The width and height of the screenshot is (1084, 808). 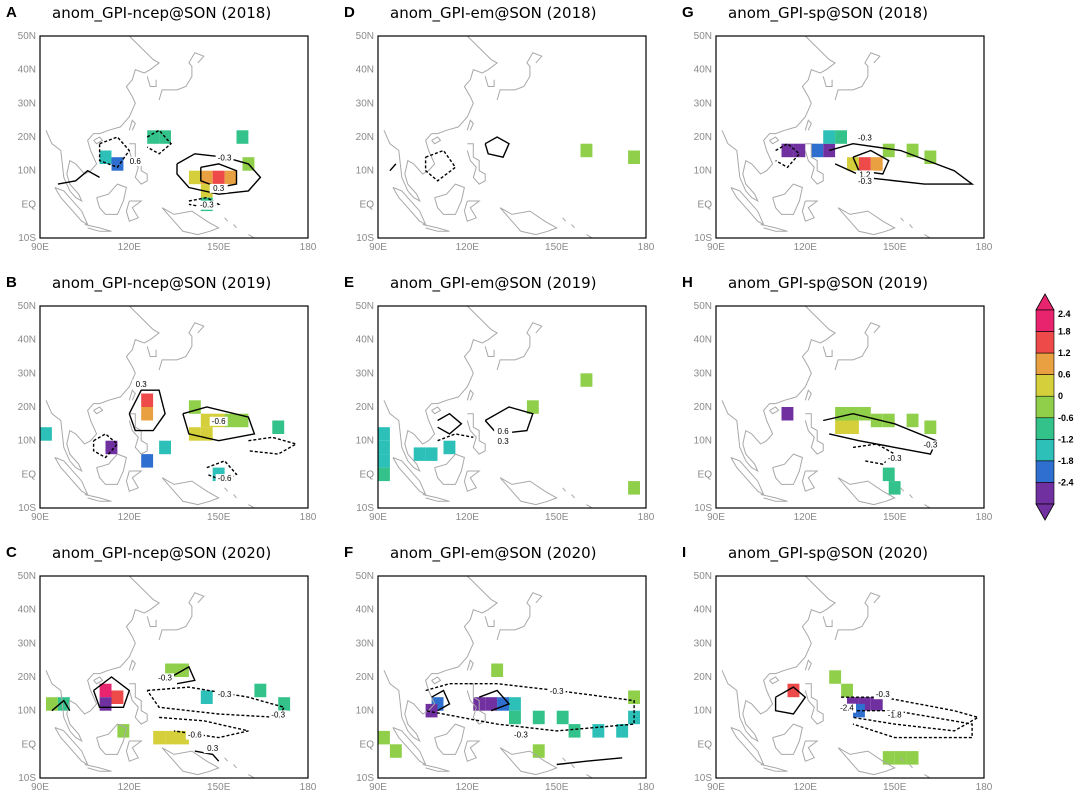 What do you see at coordinates (1045, 512) in the screenshot?
I see `colorbar-min-arrow` at bounding box center [1045, 512].